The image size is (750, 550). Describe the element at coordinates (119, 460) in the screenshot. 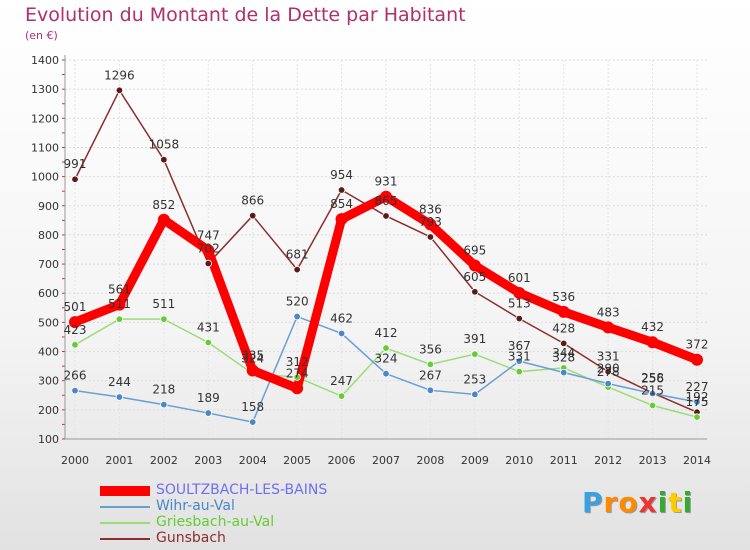

I see `x-tick-label: 2001` at that location.